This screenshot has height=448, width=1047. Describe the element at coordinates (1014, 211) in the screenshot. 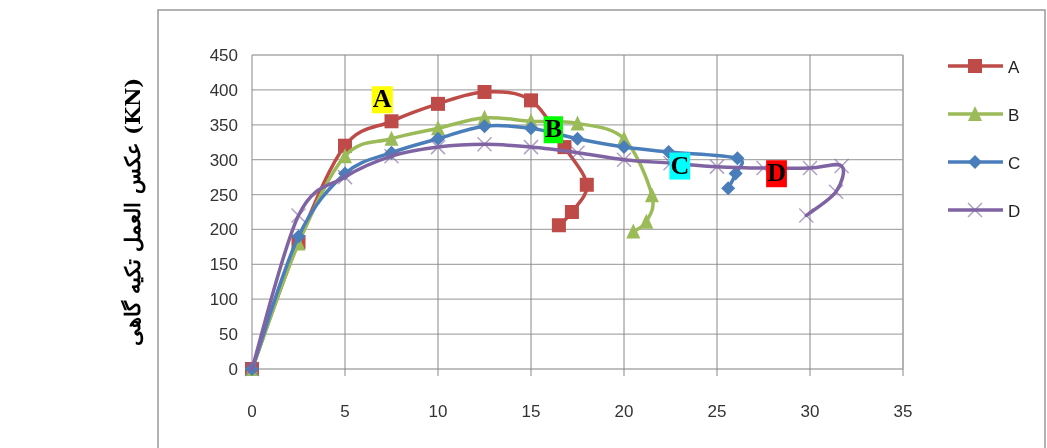

I see `legend-label: D` at that location.